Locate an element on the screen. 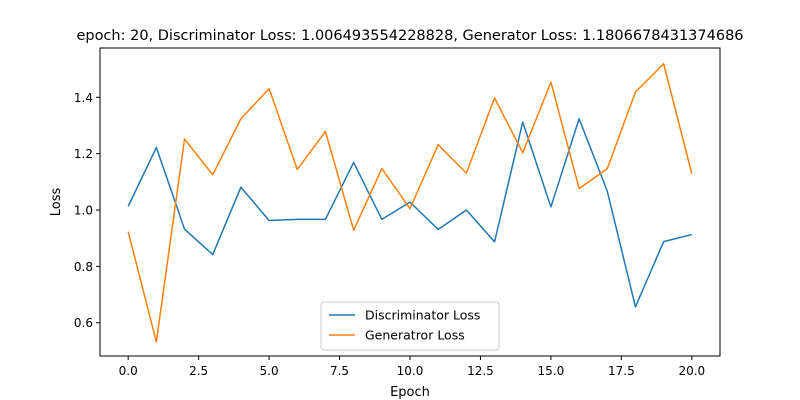  x-tick-label: 10.0 is located at coordinates (410, 371).